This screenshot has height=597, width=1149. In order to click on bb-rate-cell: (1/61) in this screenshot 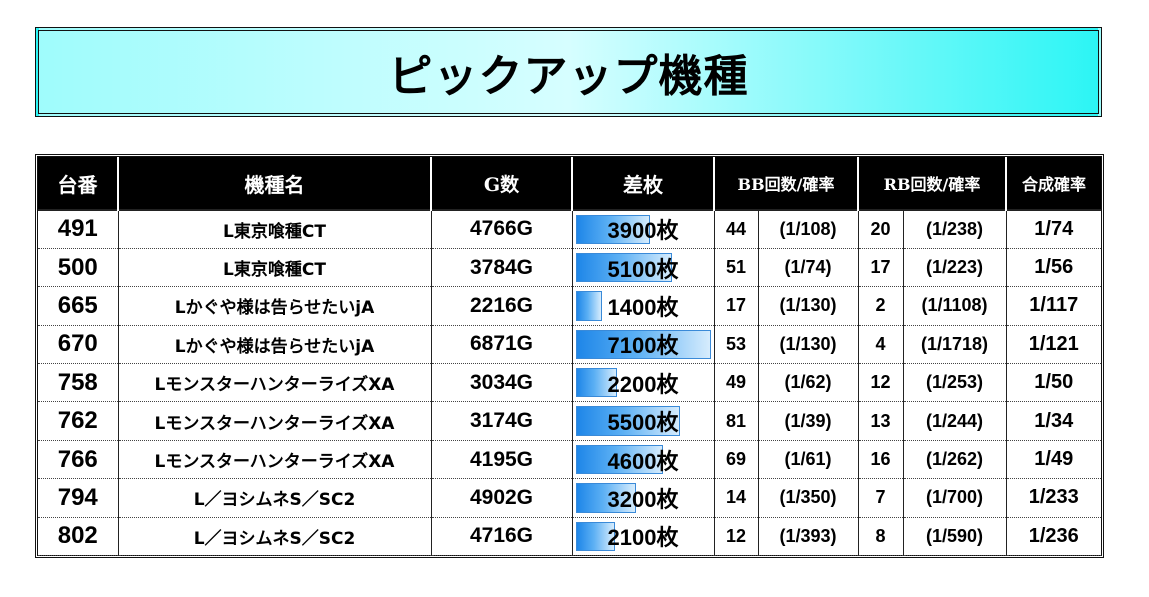, I will do `click(808, 460)`.